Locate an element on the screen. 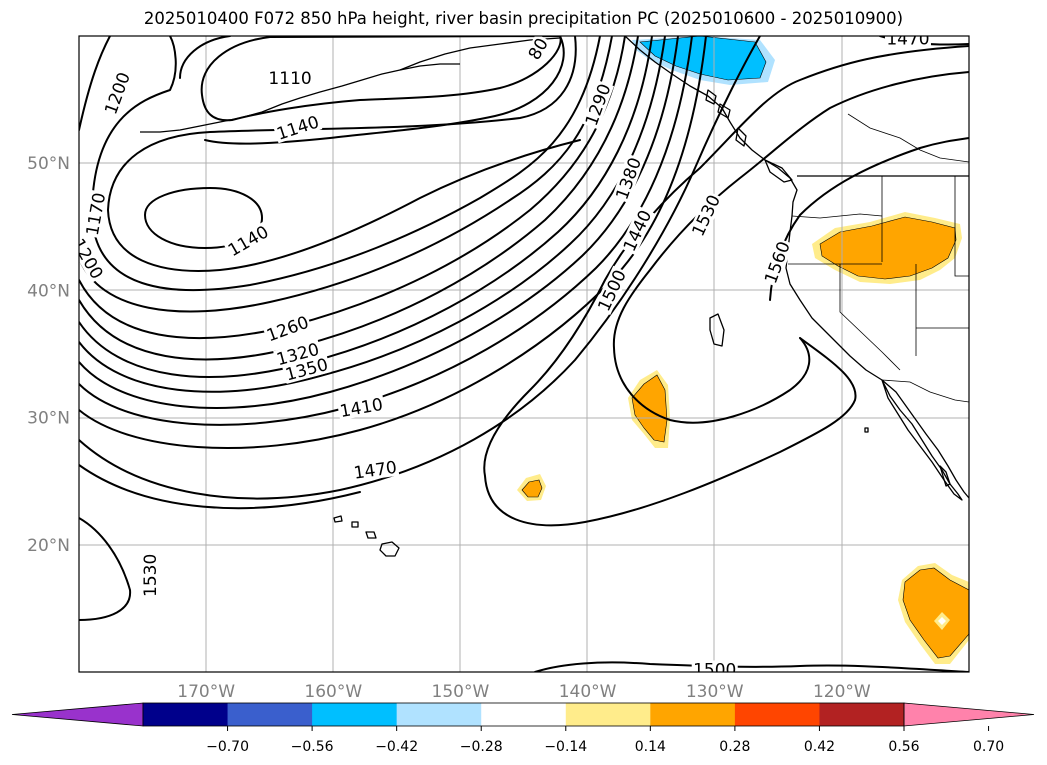 The height and width of the screenshot is (765, 1047). lat-tick-label: 50°N is located at coordinates (48, 164).